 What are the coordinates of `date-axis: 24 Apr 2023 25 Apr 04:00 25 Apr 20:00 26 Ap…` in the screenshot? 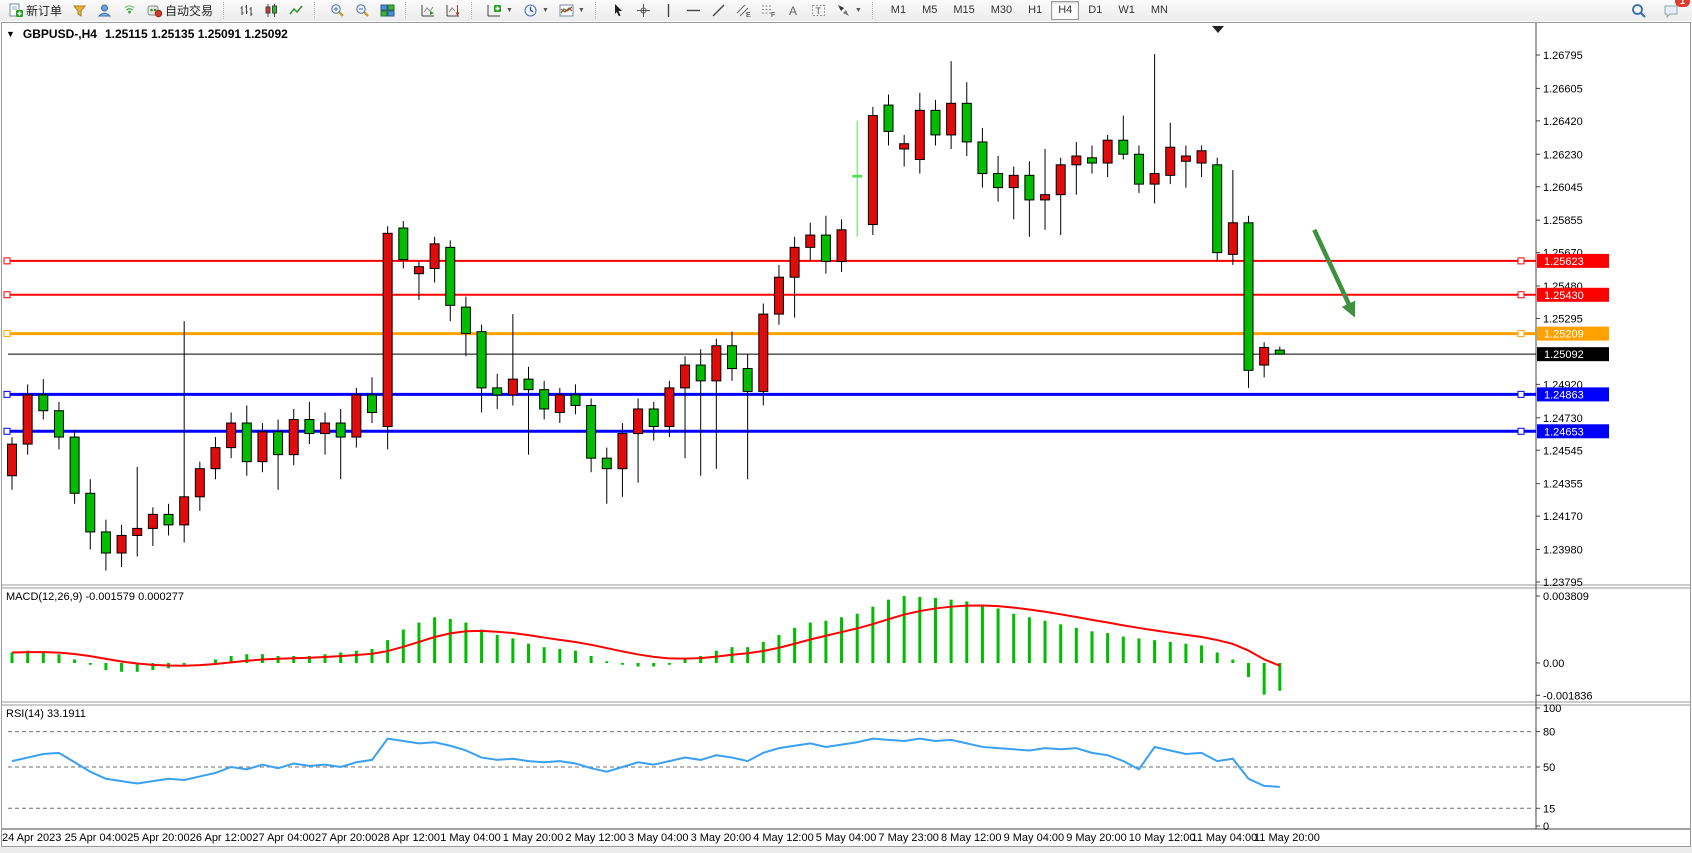 It's located at (846, 839).